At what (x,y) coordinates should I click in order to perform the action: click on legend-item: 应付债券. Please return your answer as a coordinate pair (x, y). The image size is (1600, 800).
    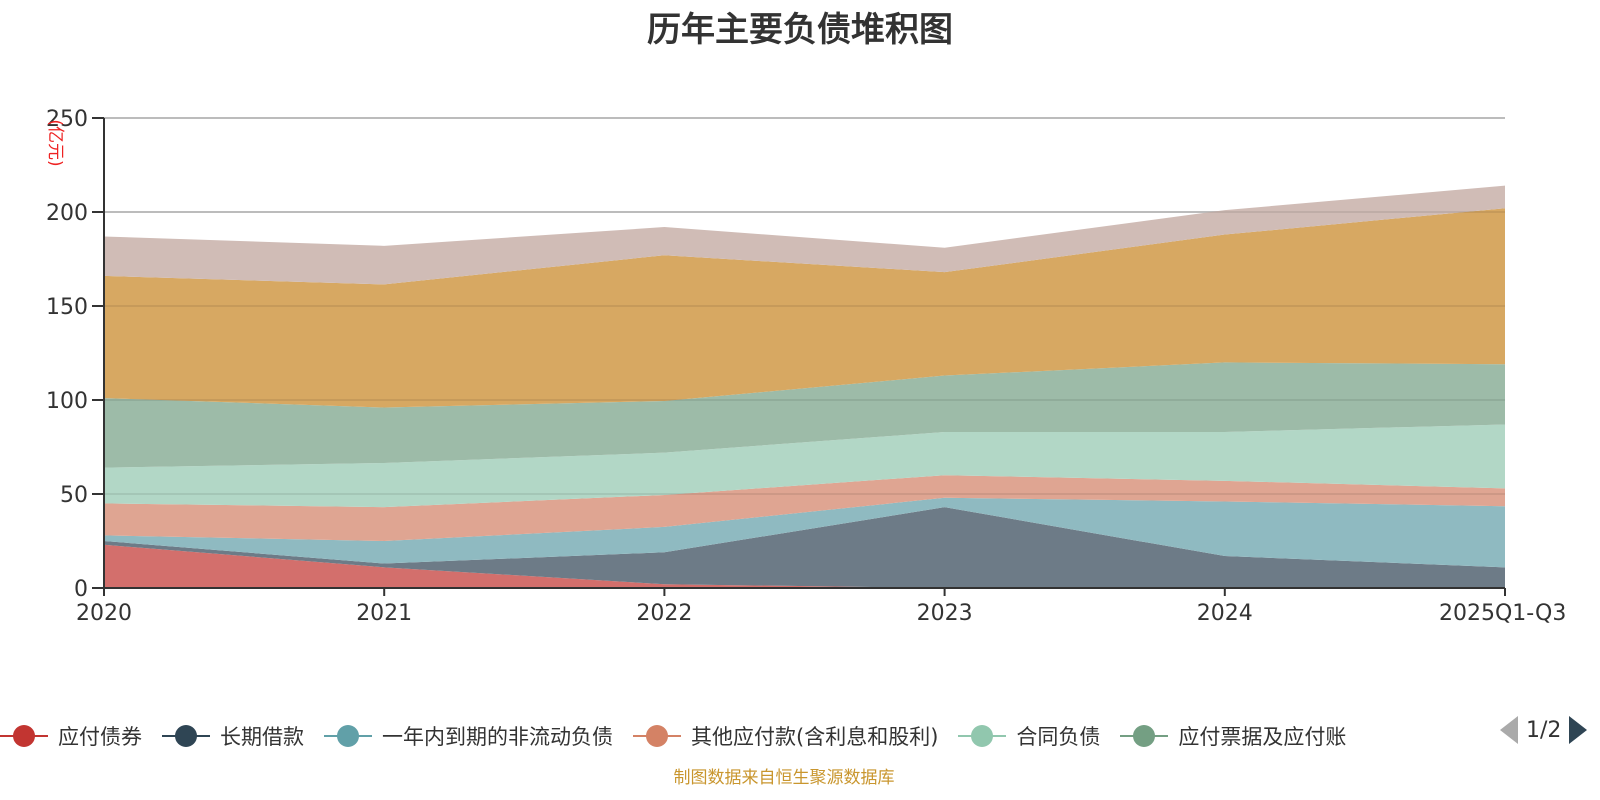
    Looking at the image, I should click on (71, 736).